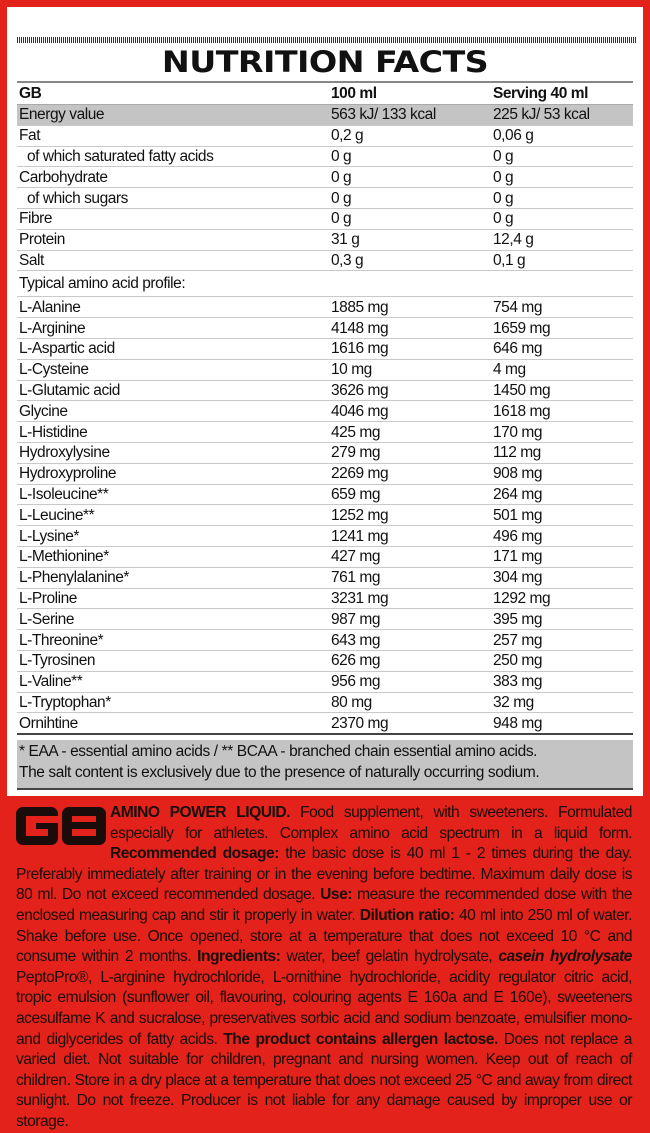  Describe the element at coordinates (410, 93) in the screenshot. I see `header-col-100ml: 100 ml` at that location.